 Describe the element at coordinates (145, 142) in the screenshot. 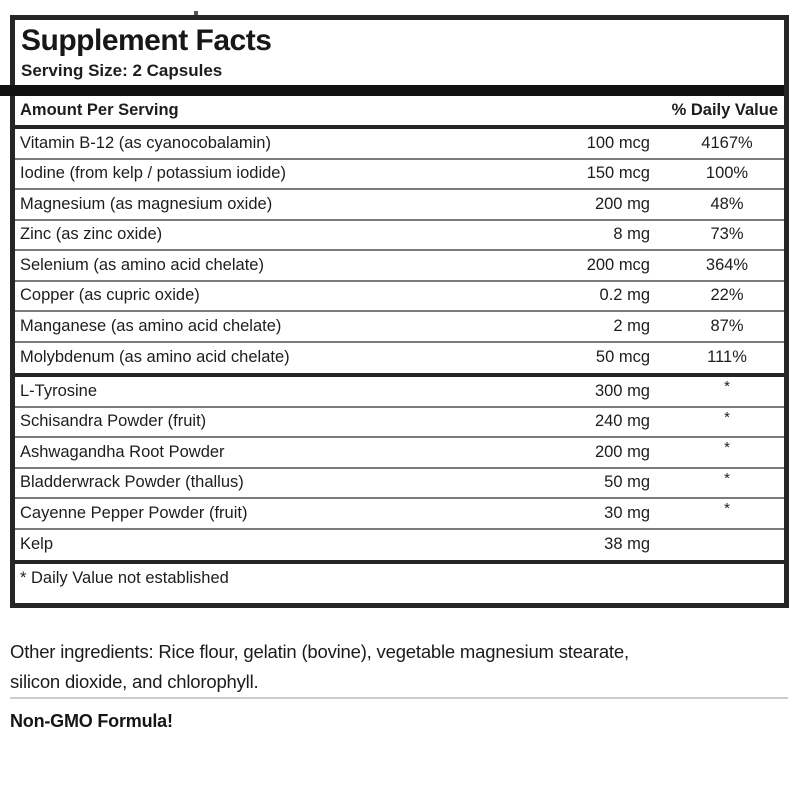

I see `nutrient-name: Vitamin B-12 (as cyanocobalamin)` at that location.